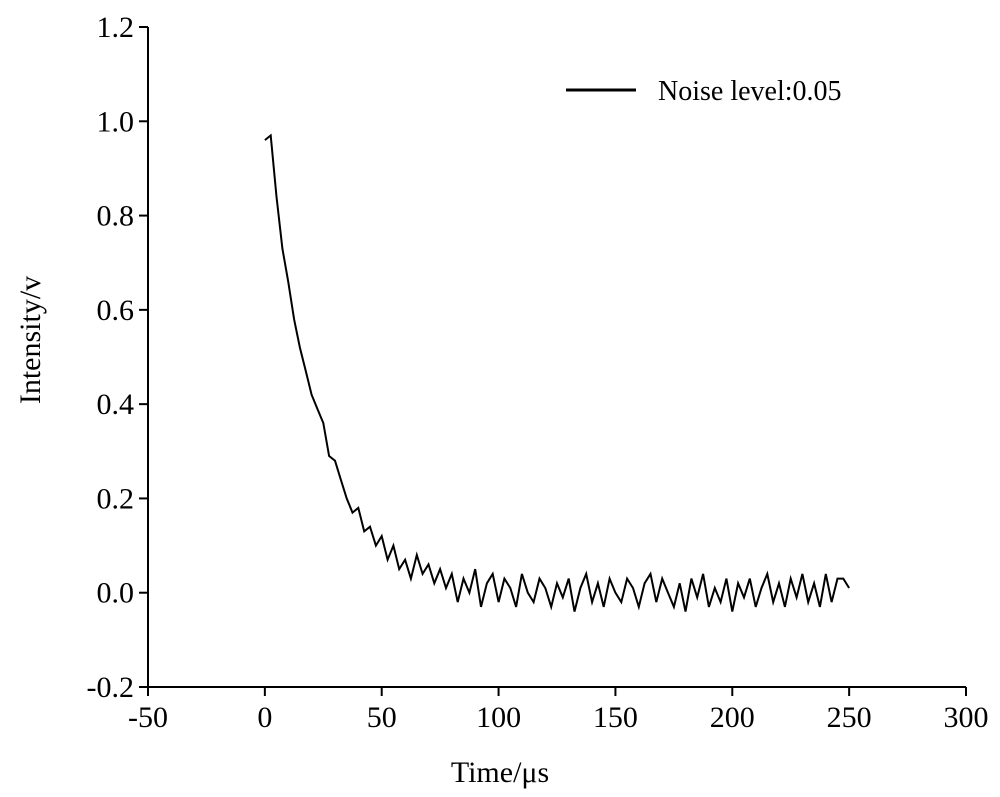  Describe the element at coordinates (116, 310) in the screenshot. I see `y-tick-label: 0.6` at that location.